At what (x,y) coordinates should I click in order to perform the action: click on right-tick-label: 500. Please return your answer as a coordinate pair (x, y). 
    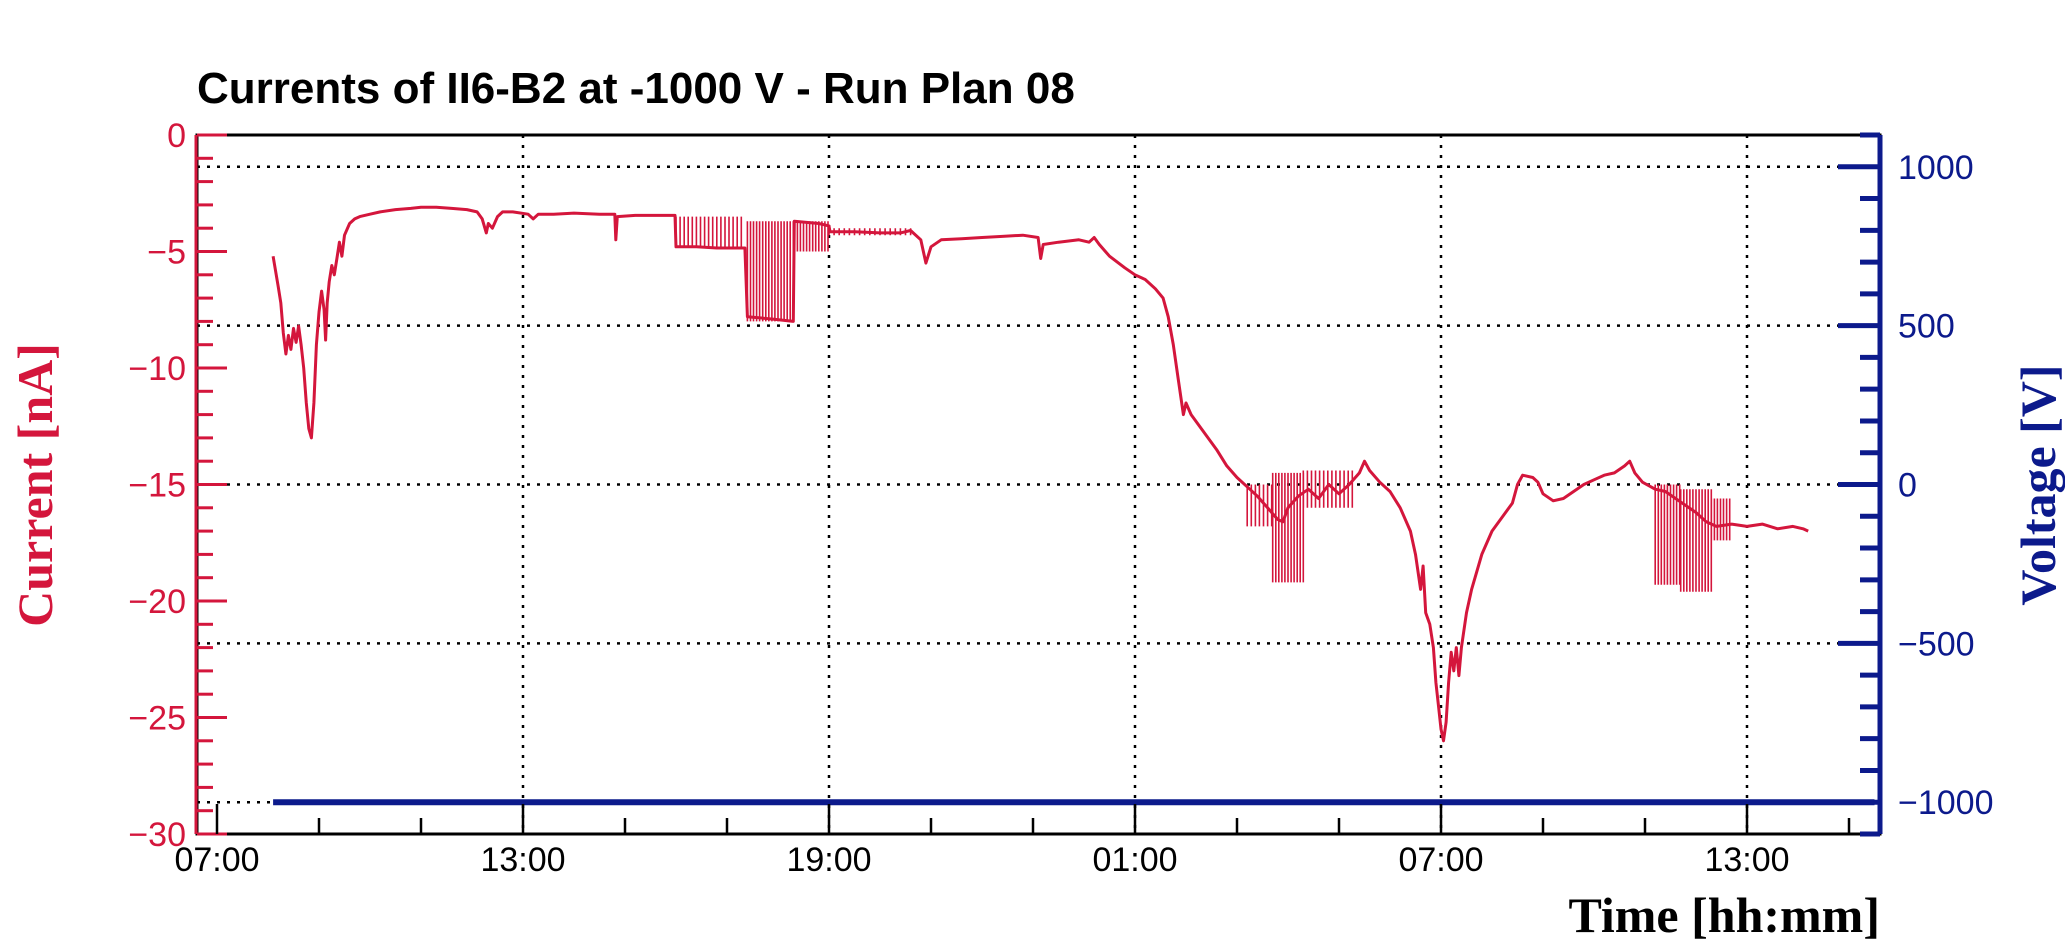
    Looking at the image, I should click on (1926, 327).